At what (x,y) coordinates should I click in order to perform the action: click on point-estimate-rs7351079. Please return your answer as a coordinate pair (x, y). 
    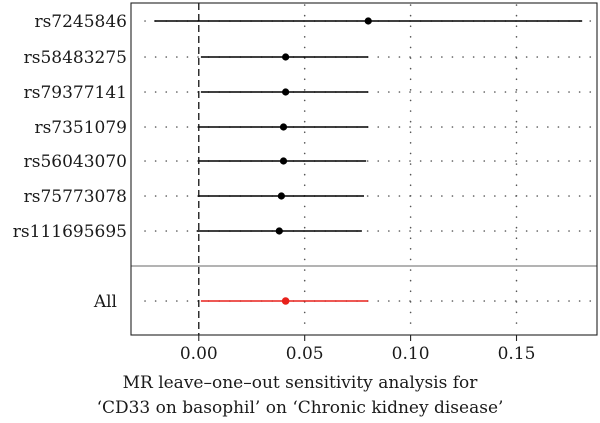
    Looking at the image, I should click on (283, 127).